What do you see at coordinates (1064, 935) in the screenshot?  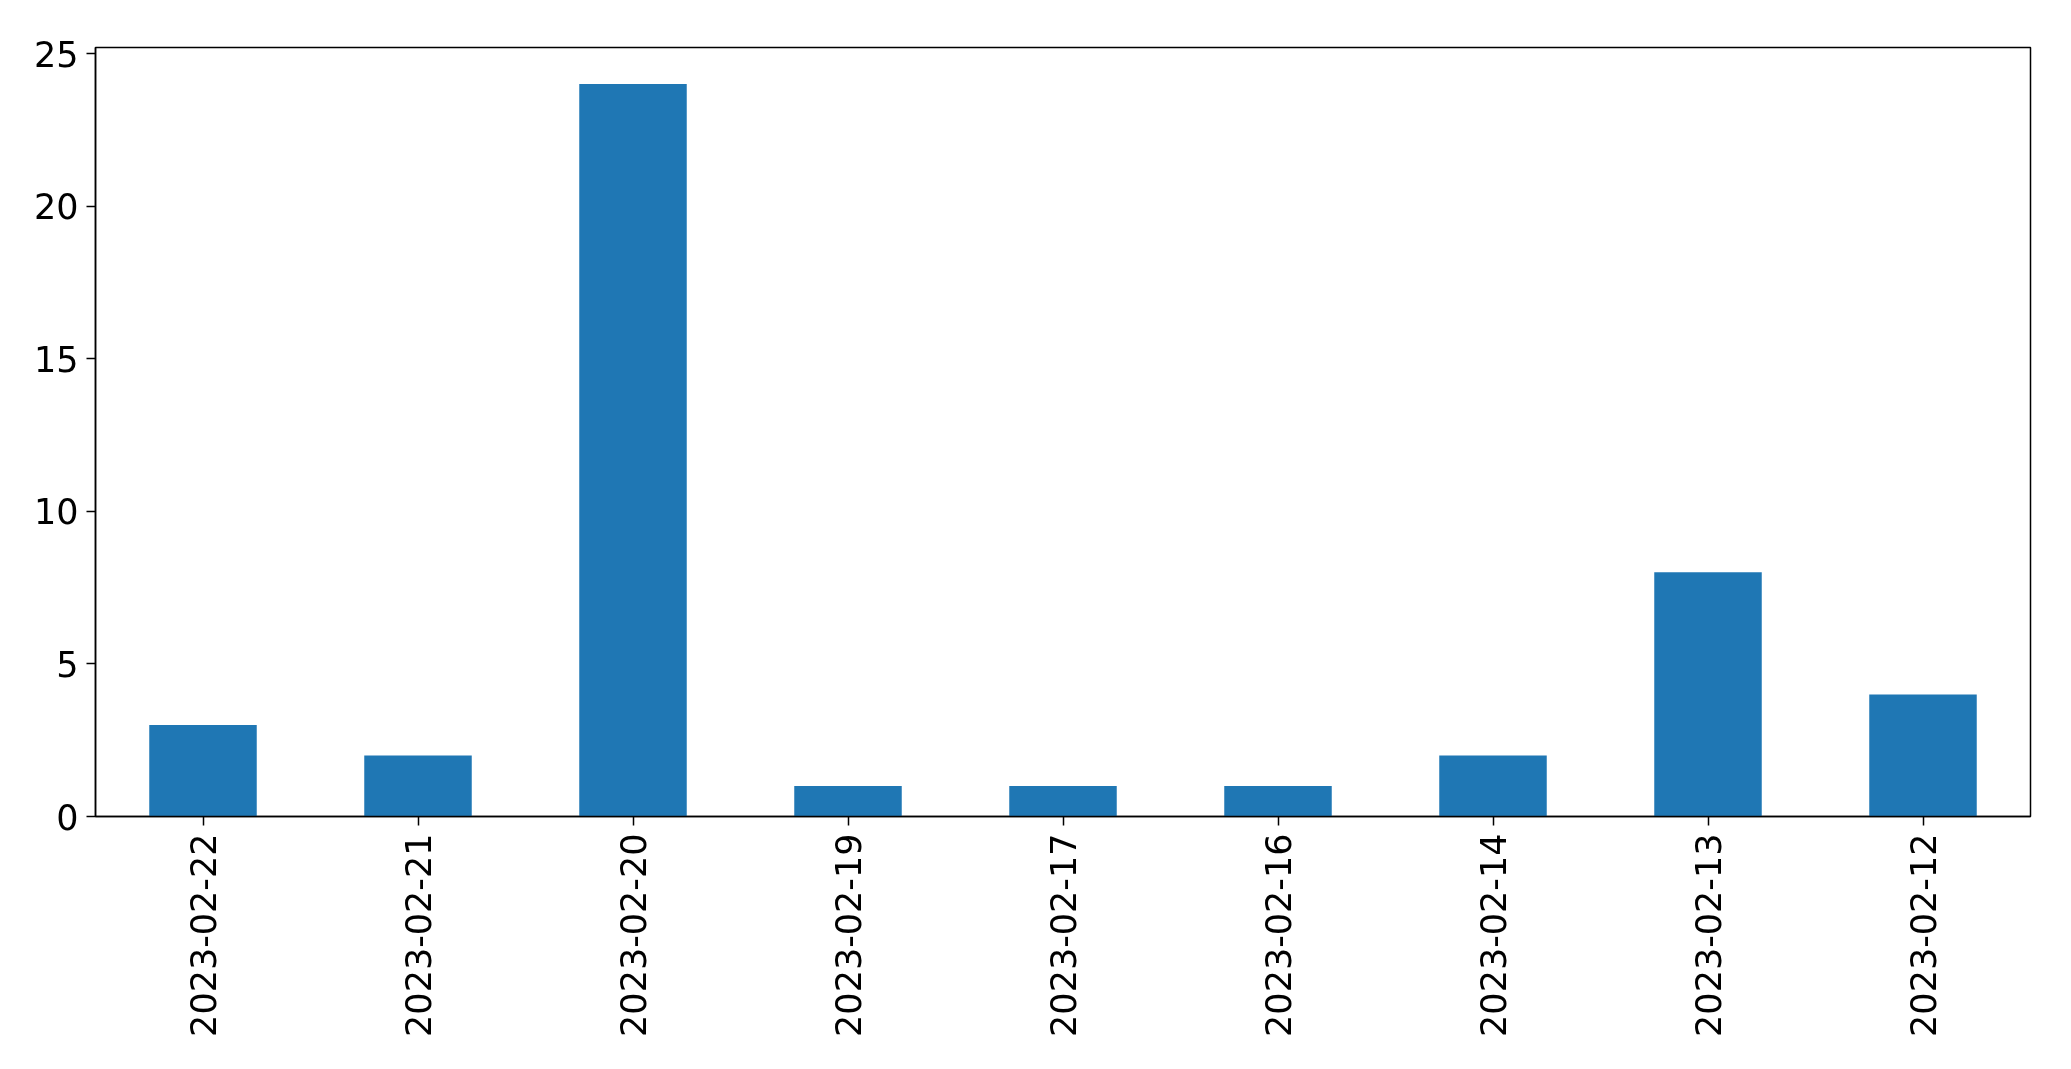 I see `x-tick-label: 2023-02-17` at bounding box center [1064, 935].